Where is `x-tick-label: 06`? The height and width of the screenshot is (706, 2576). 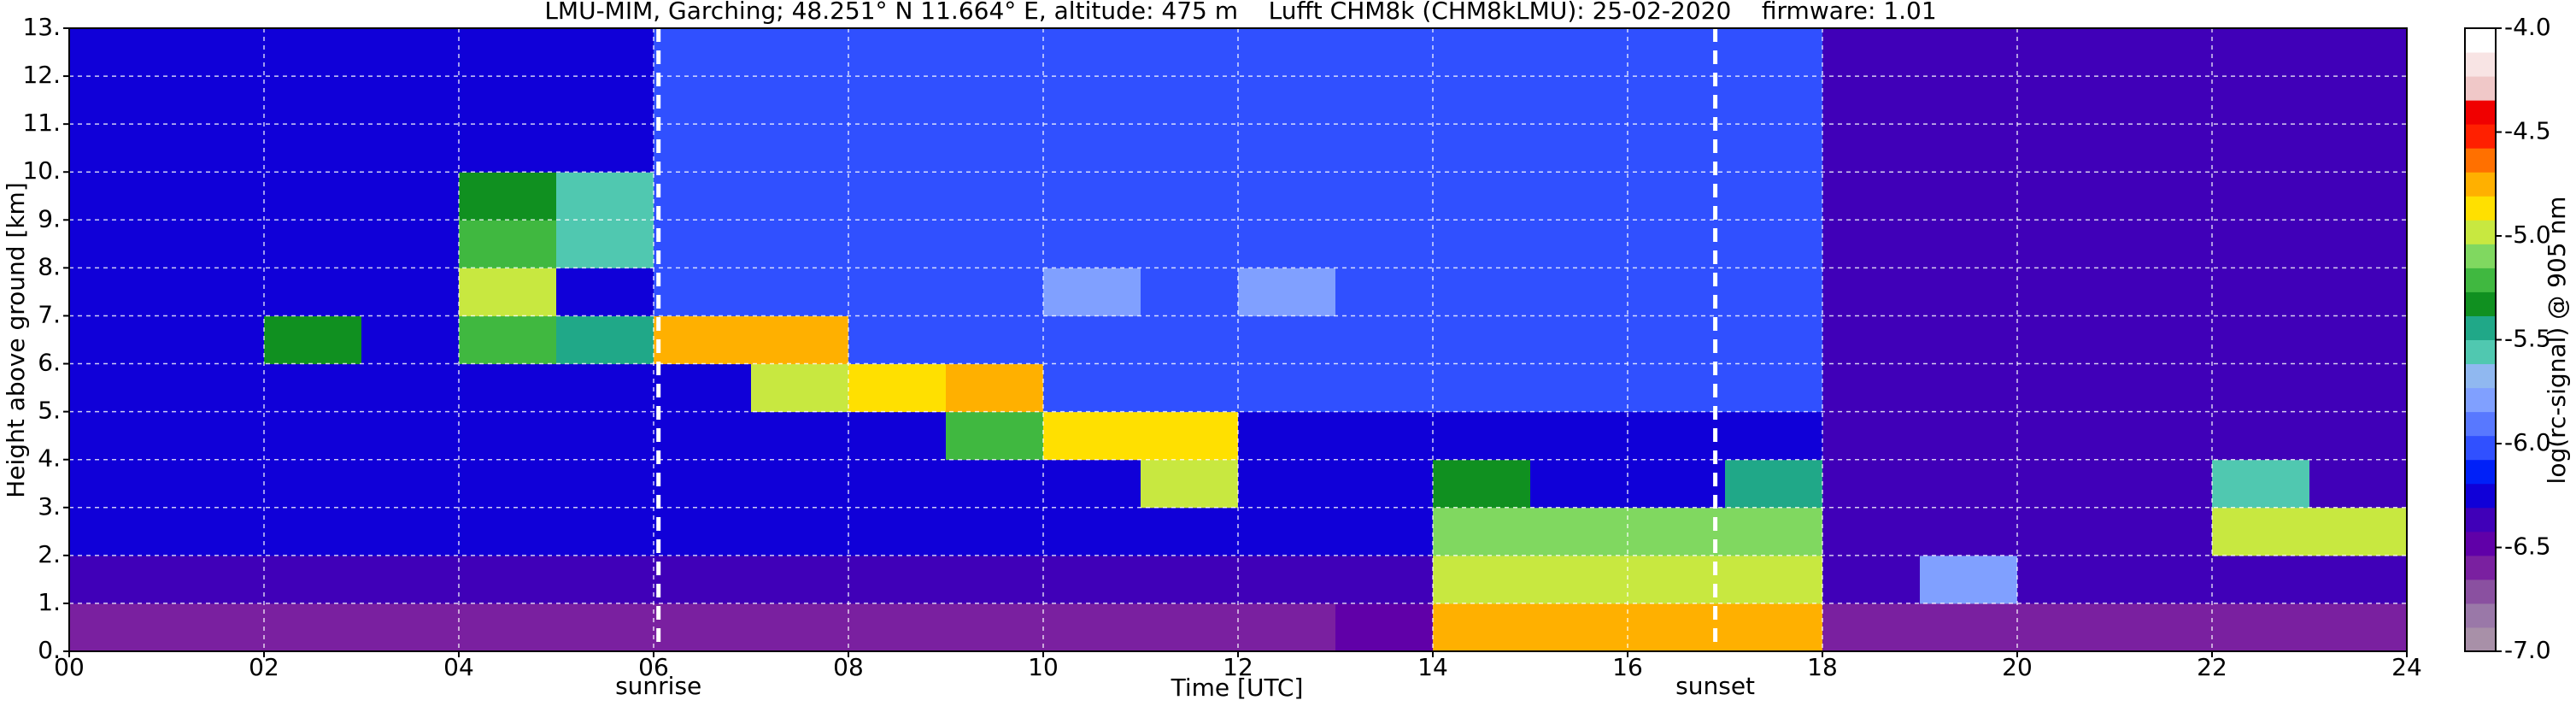 x-tick-label: 06 is located at coordinates (653, 667).